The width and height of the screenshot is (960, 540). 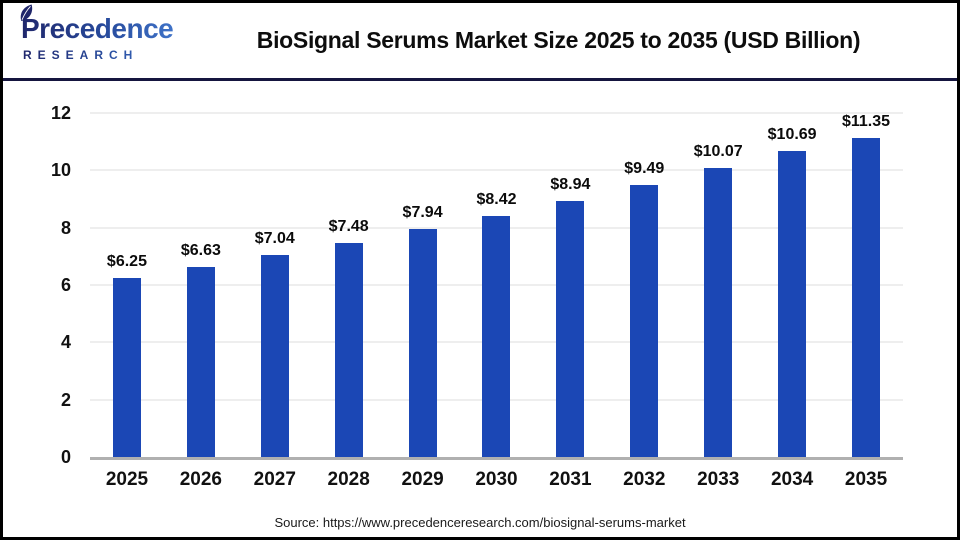 What do you see at coordinates (274, 479) in the screenshot?
I see `x-axis-label: 2027` at bounding box center [274, 479].